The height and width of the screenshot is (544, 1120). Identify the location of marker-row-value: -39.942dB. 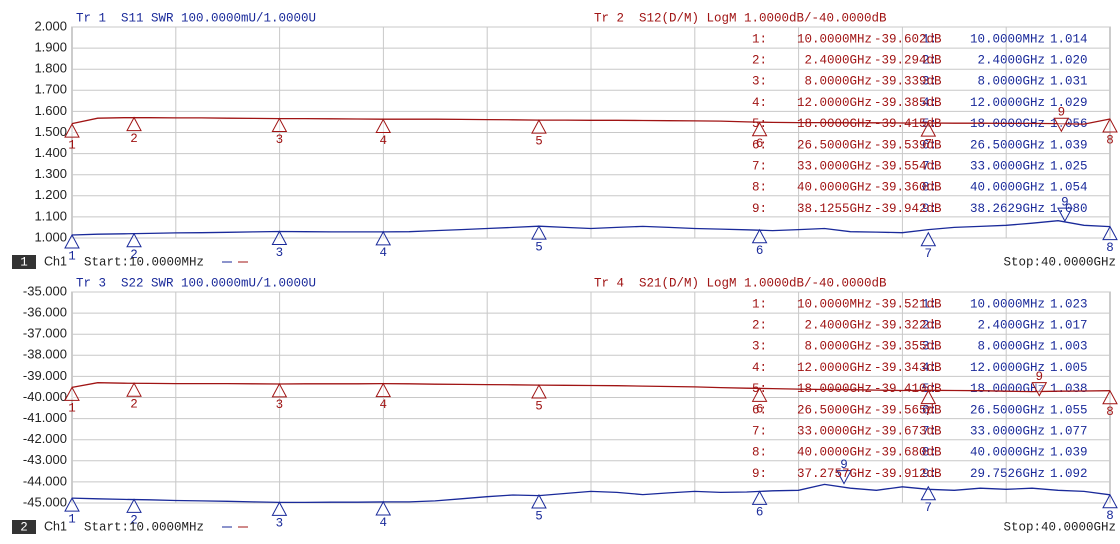
(908, 209).